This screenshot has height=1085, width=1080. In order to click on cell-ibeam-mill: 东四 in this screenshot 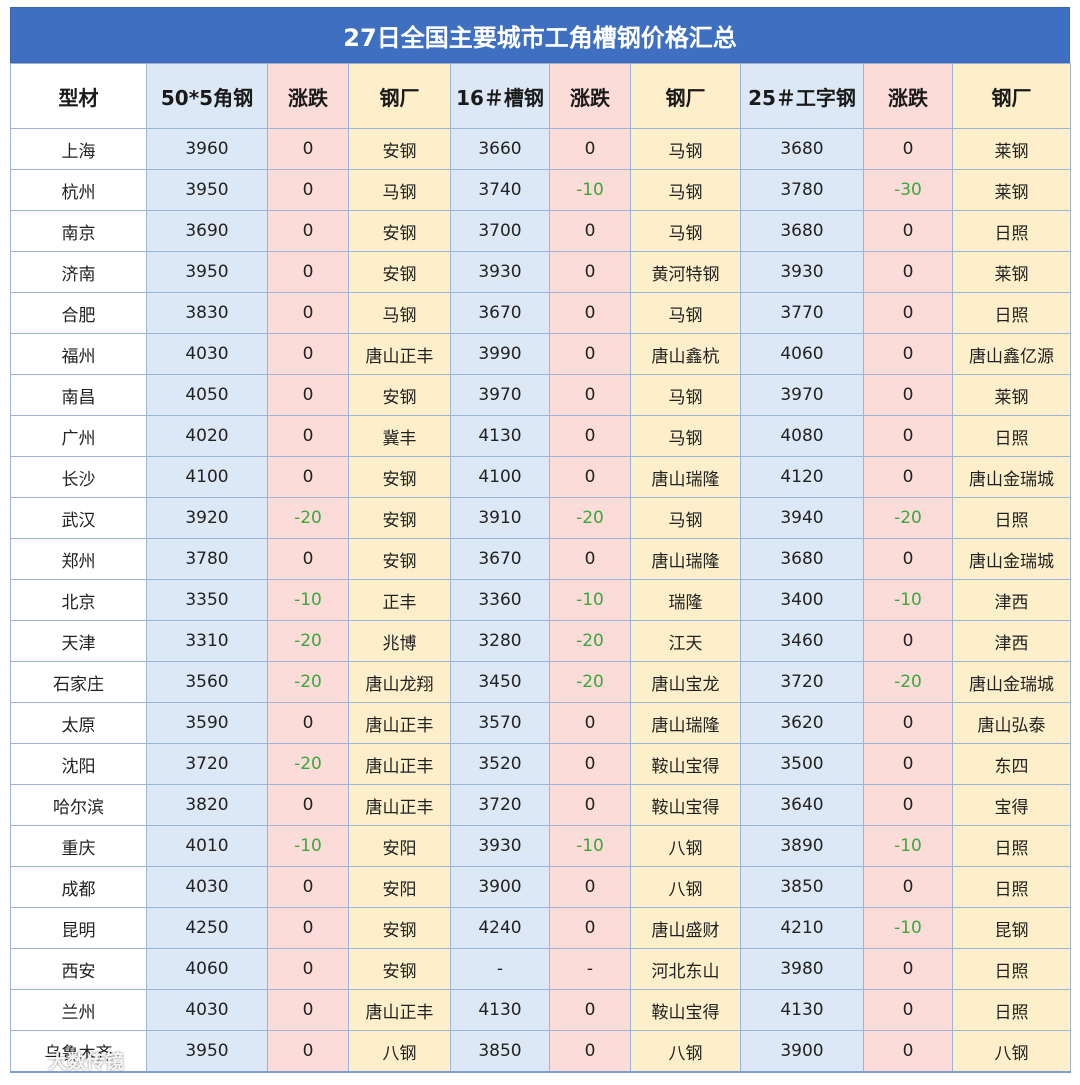, I will do `click(1011, 764)`.